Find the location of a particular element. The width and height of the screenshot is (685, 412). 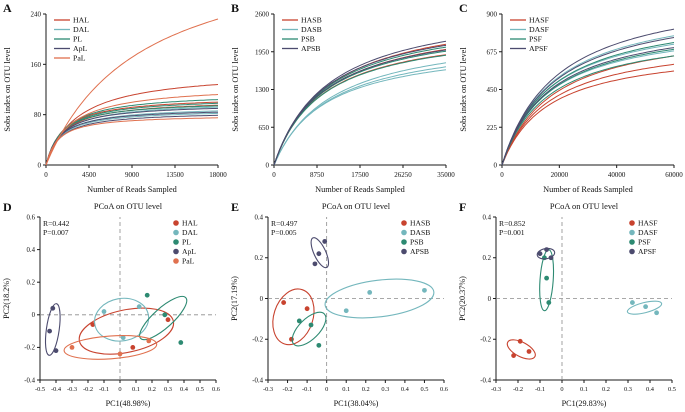

x-tick-label: -0.4 is located at coordinates (56, 389).